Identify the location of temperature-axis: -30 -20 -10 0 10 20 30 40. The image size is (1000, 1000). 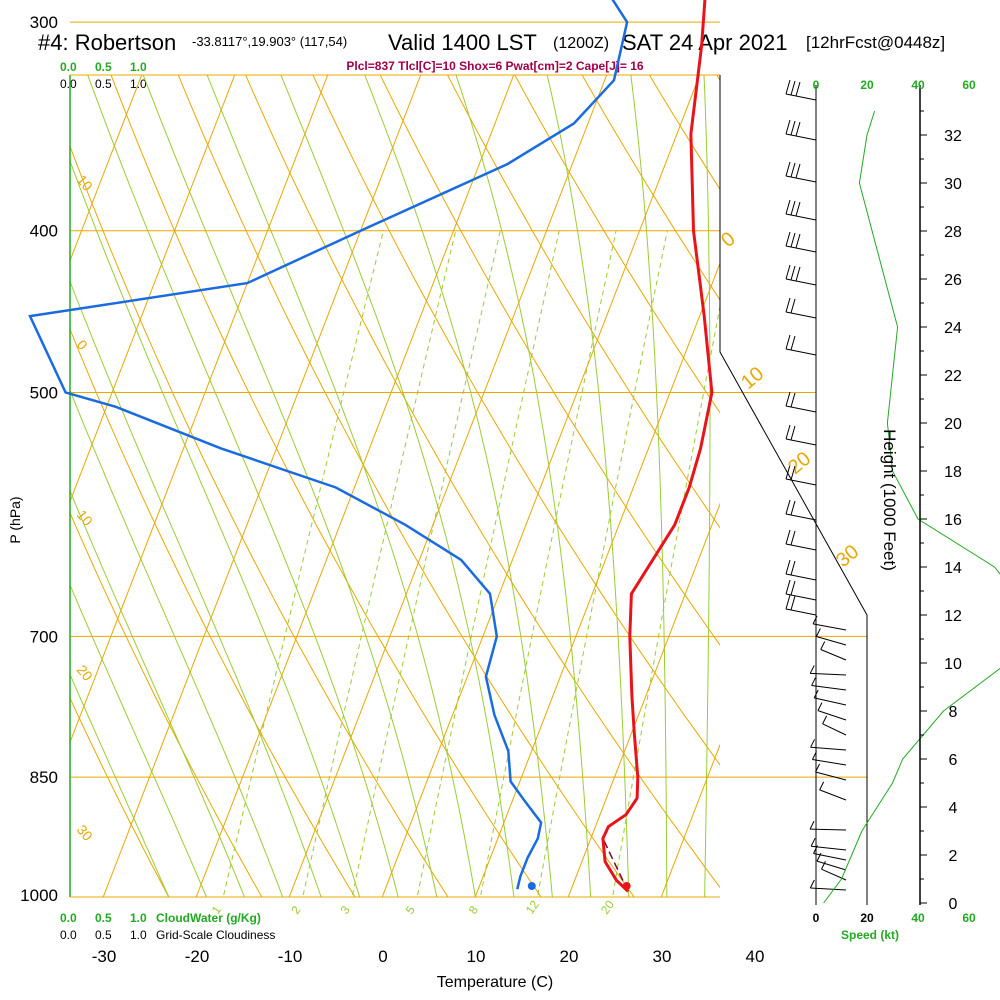
(428, 956).